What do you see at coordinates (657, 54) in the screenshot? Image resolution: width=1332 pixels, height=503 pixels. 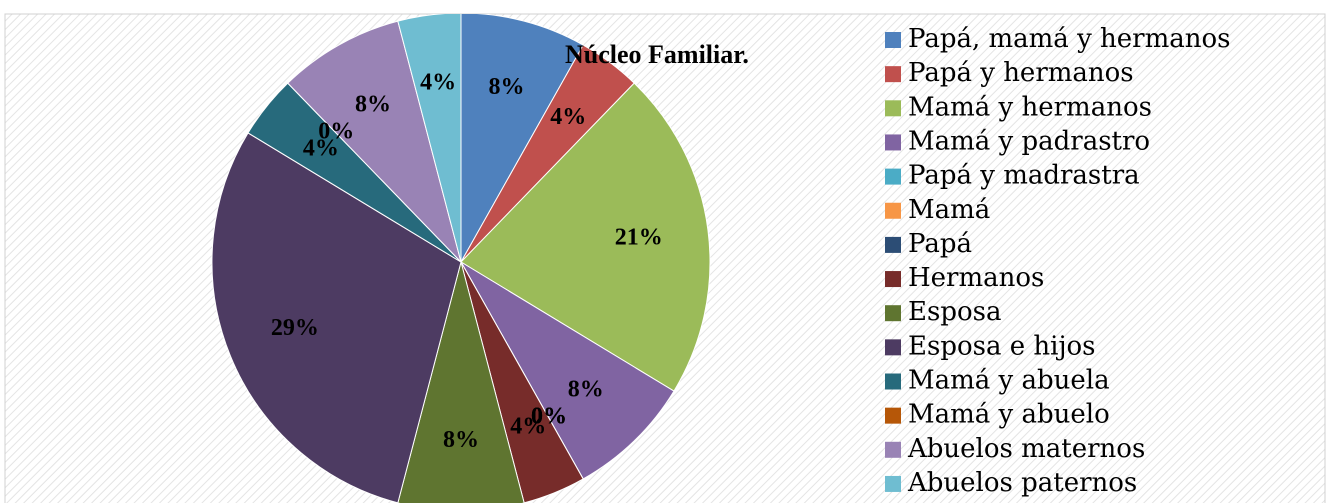 I see `chart-title: Núcleo Familiar.` at bounding box center [657, 54].